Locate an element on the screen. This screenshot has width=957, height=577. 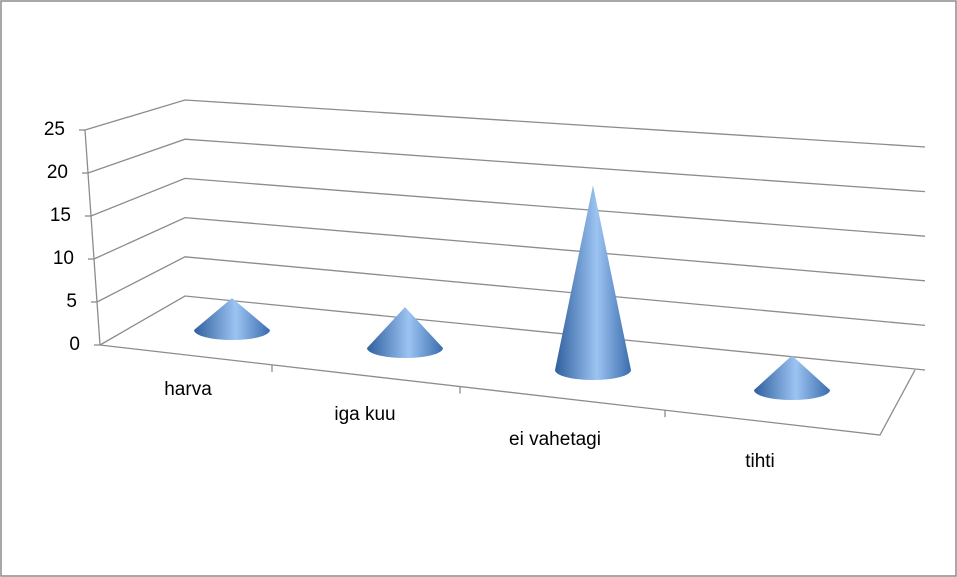
x-tick-label: iga kuu is located at coordinates (364, 414).